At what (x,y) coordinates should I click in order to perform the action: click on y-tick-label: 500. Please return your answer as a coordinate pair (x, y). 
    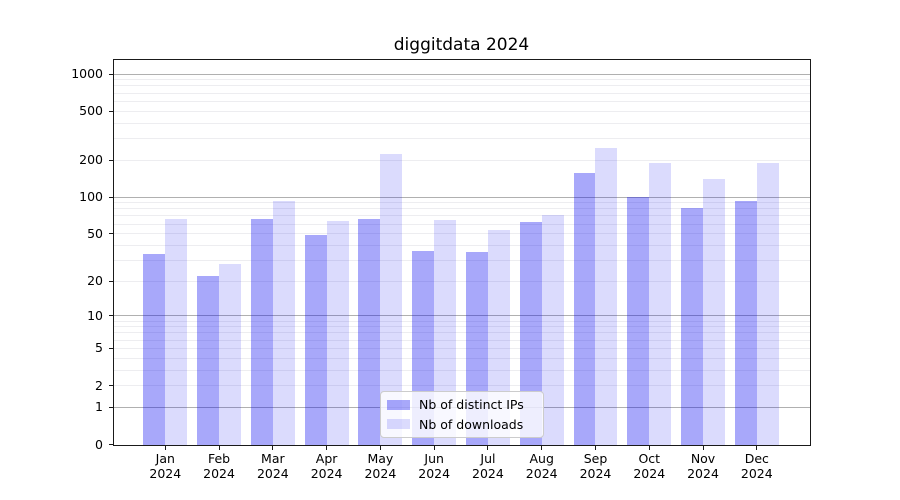
    Looking at the image, I should click on (91, 111).